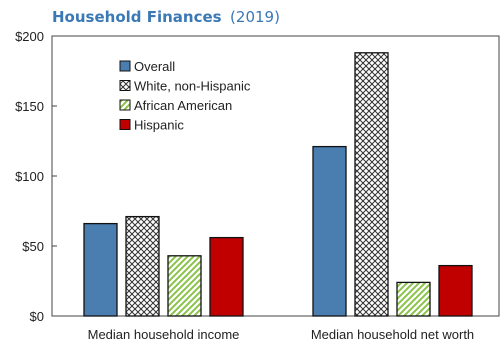 Image resolution: width=503 pixels, height=347 pixels. I want to click on x-category-label: Median household income, so click(164, 334).